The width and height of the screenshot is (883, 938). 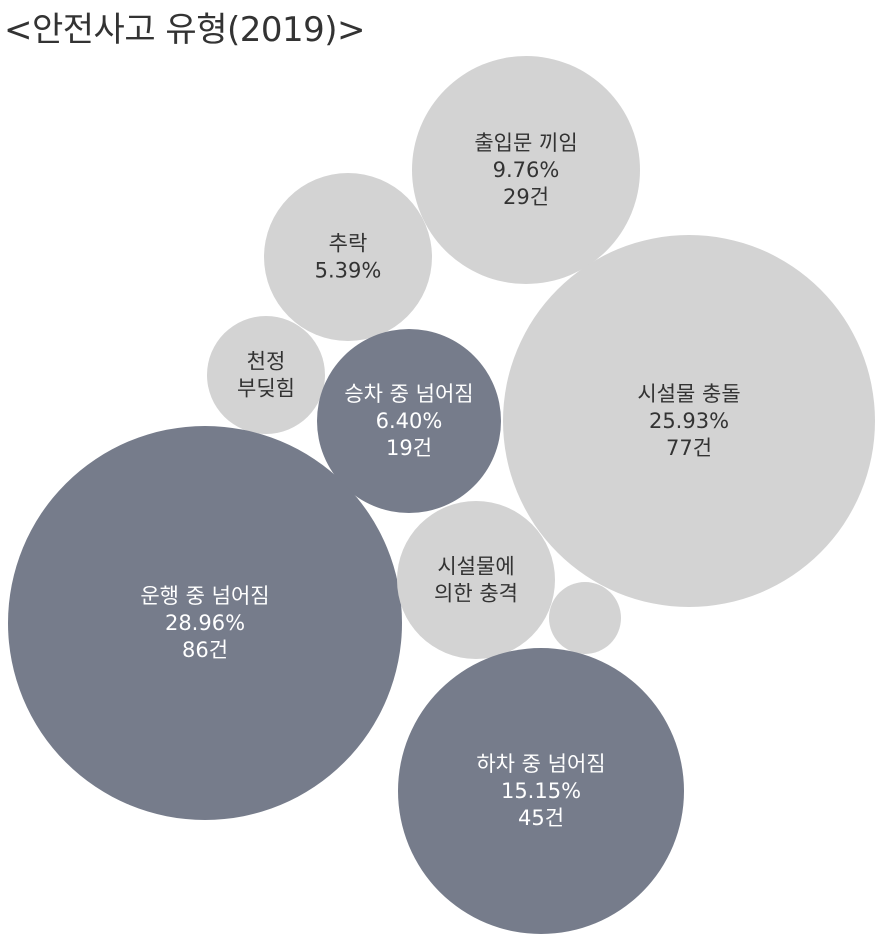 I want to click on bubble-label-ceiling-bump: 부딪힘, so click(x=266, y=389).